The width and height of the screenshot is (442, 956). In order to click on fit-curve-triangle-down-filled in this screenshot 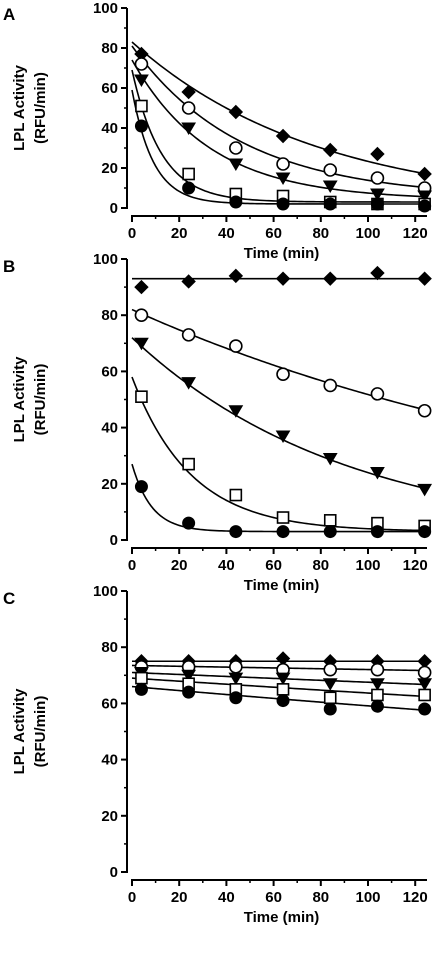, I will do `click(278, 413)`.